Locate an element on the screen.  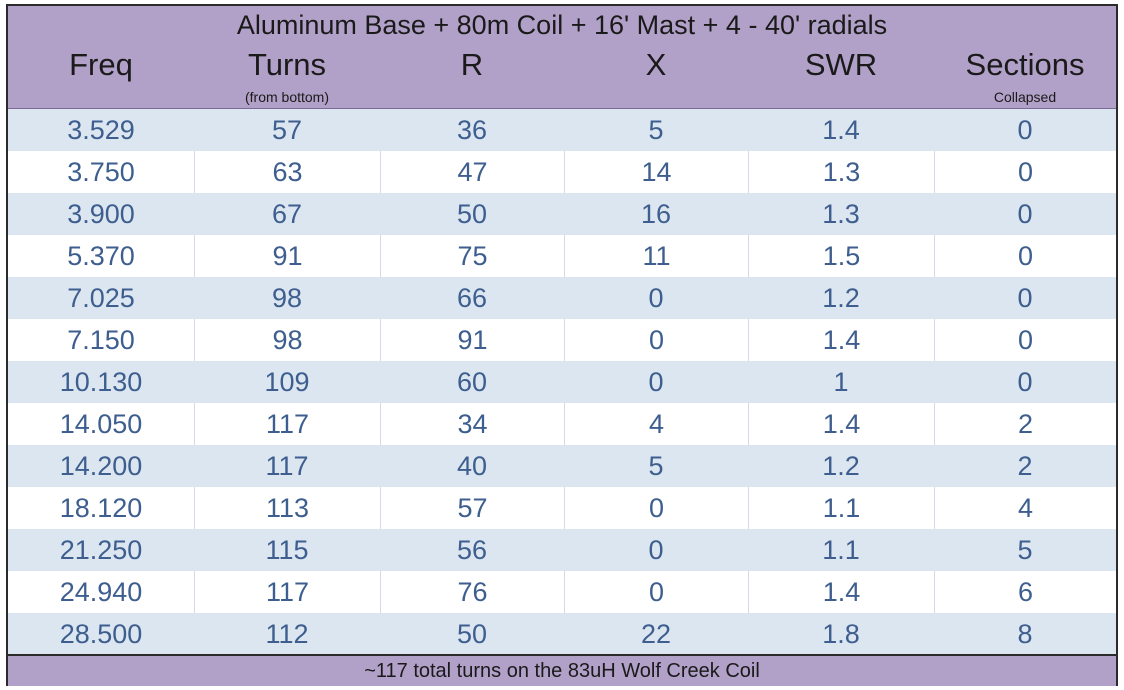
table-row: 28.500 112 50 22 1.8 8 is located at coordinates (562, 634).